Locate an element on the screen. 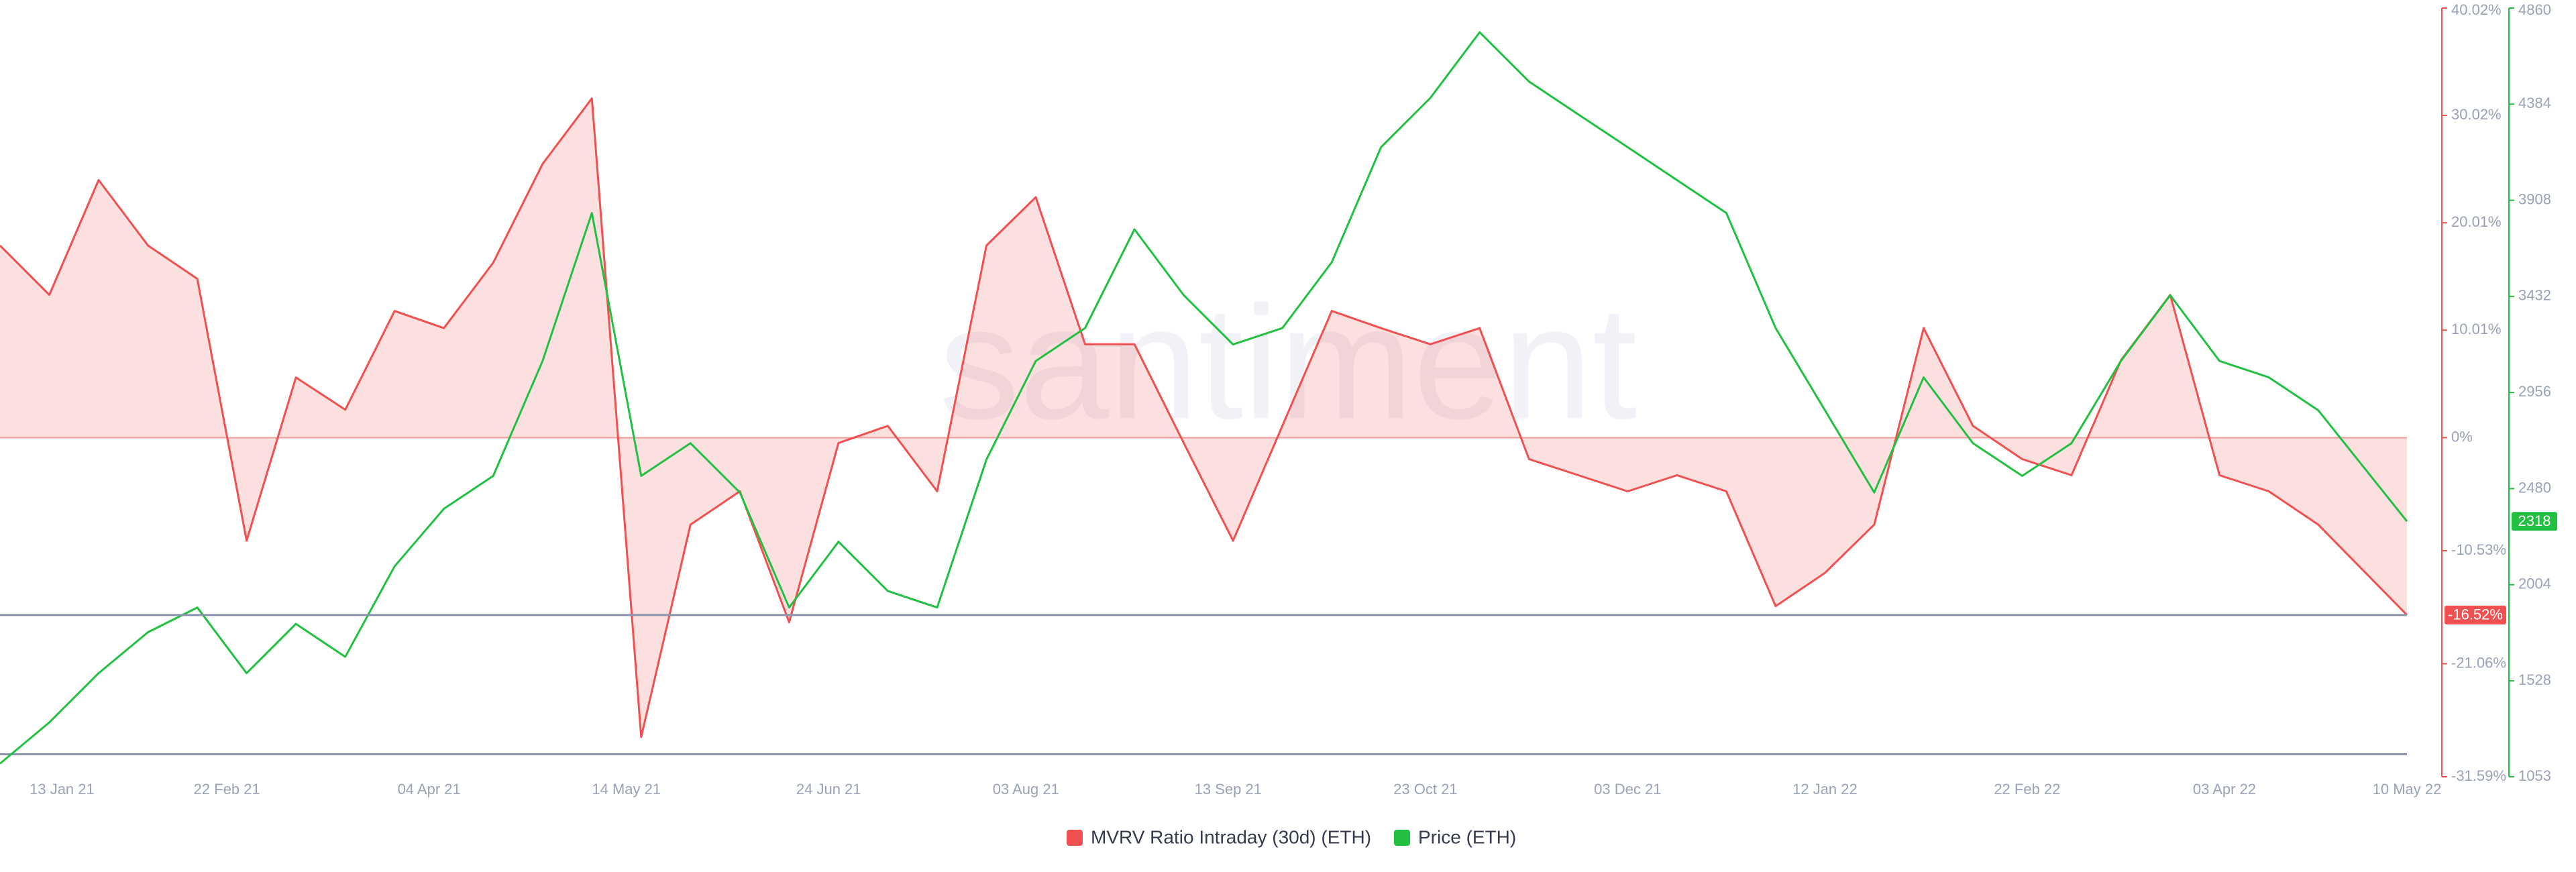  x-tick-label: 24 Jun 21 is located at coordinates (828, 790).